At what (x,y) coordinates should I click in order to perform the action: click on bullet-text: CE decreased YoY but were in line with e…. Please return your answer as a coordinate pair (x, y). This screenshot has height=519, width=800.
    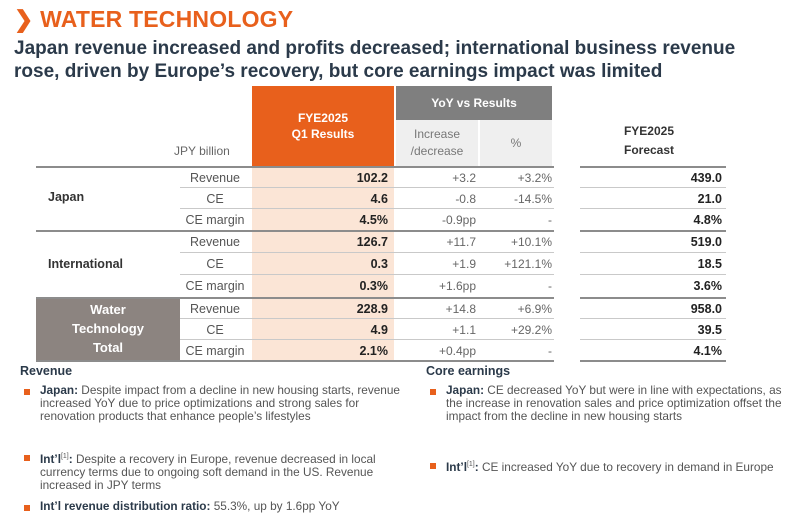
    Looking at the image, I should click on (614, 403).